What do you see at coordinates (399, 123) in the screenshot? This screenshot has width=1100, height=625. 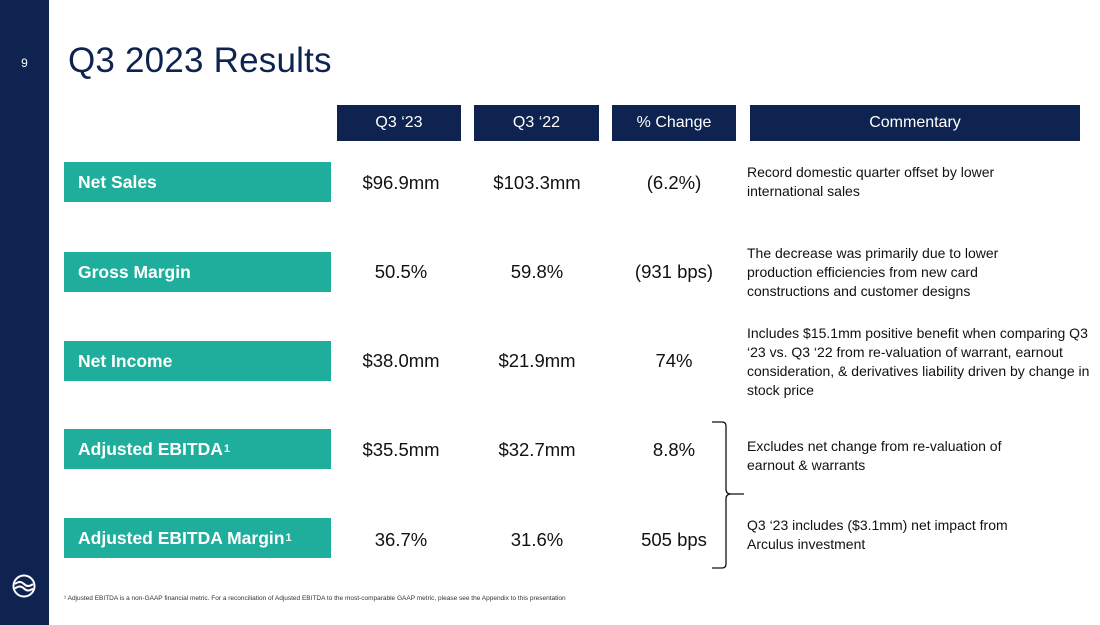 I see `header-q3-23: Q3 ‘23` at bounding box center [399, 123].